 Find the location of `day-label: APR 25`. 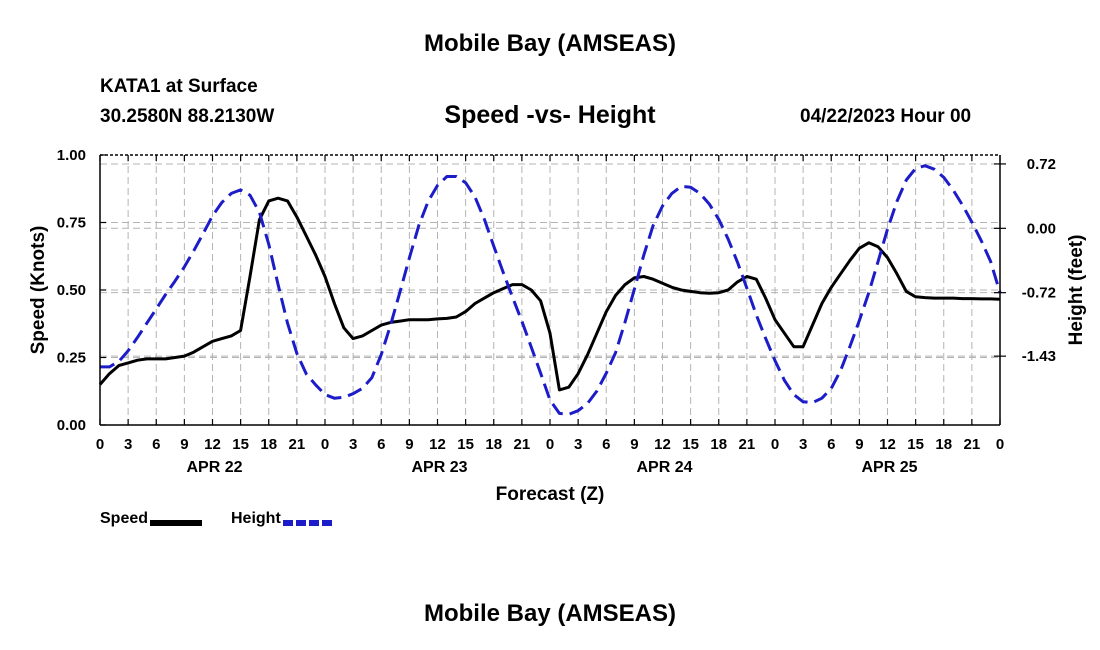

day-label: APR 25 is located at coordinates (889, 467).